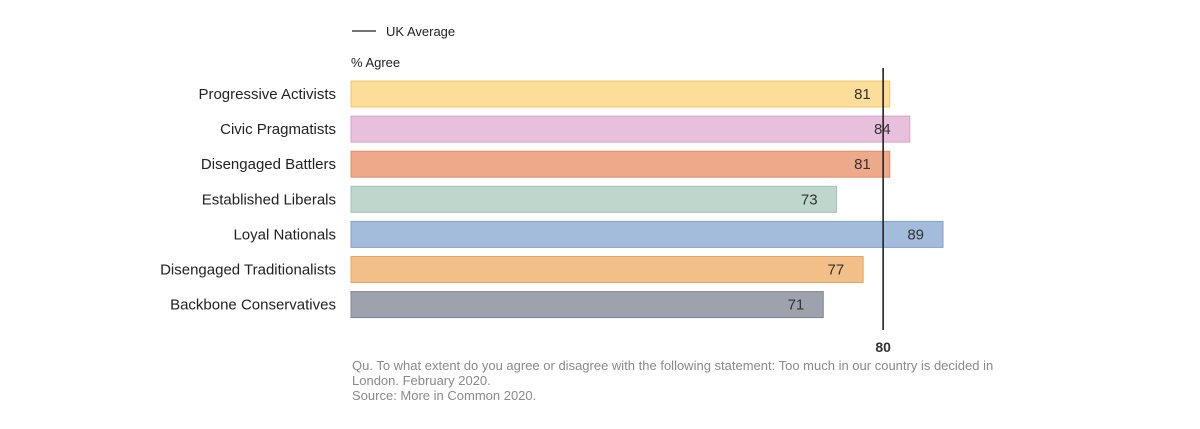 This screenshot has height=429, width=1200. I want to click on uk-average-value-label: 80, so click(883, 347).